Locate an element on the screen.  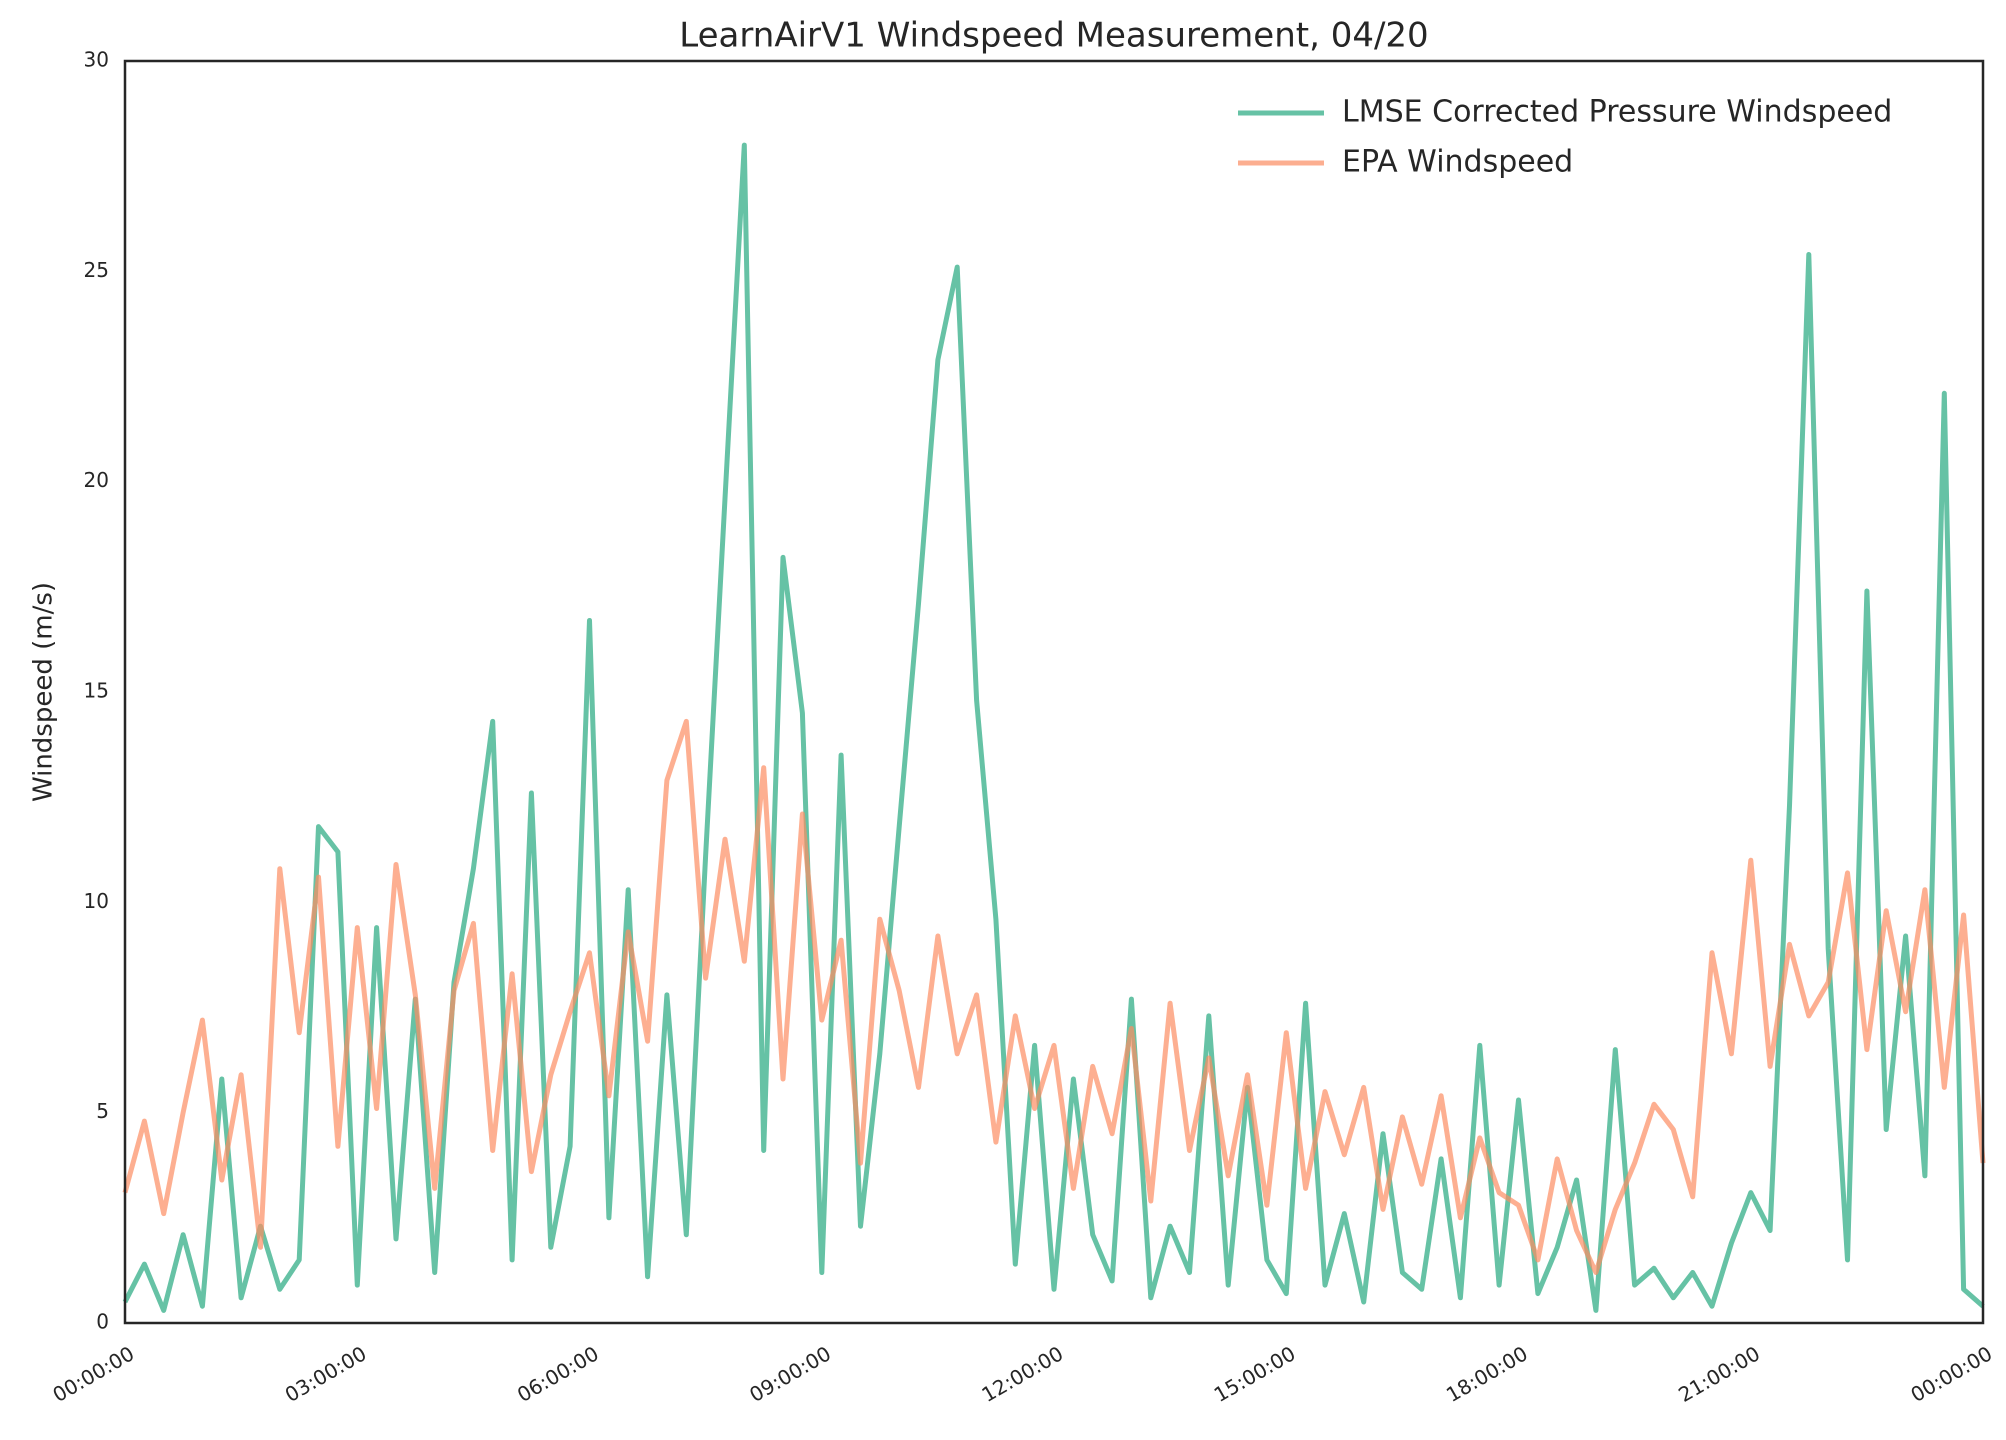
legend-label: EPA Windspeed is located at coordinates (1457, 162).